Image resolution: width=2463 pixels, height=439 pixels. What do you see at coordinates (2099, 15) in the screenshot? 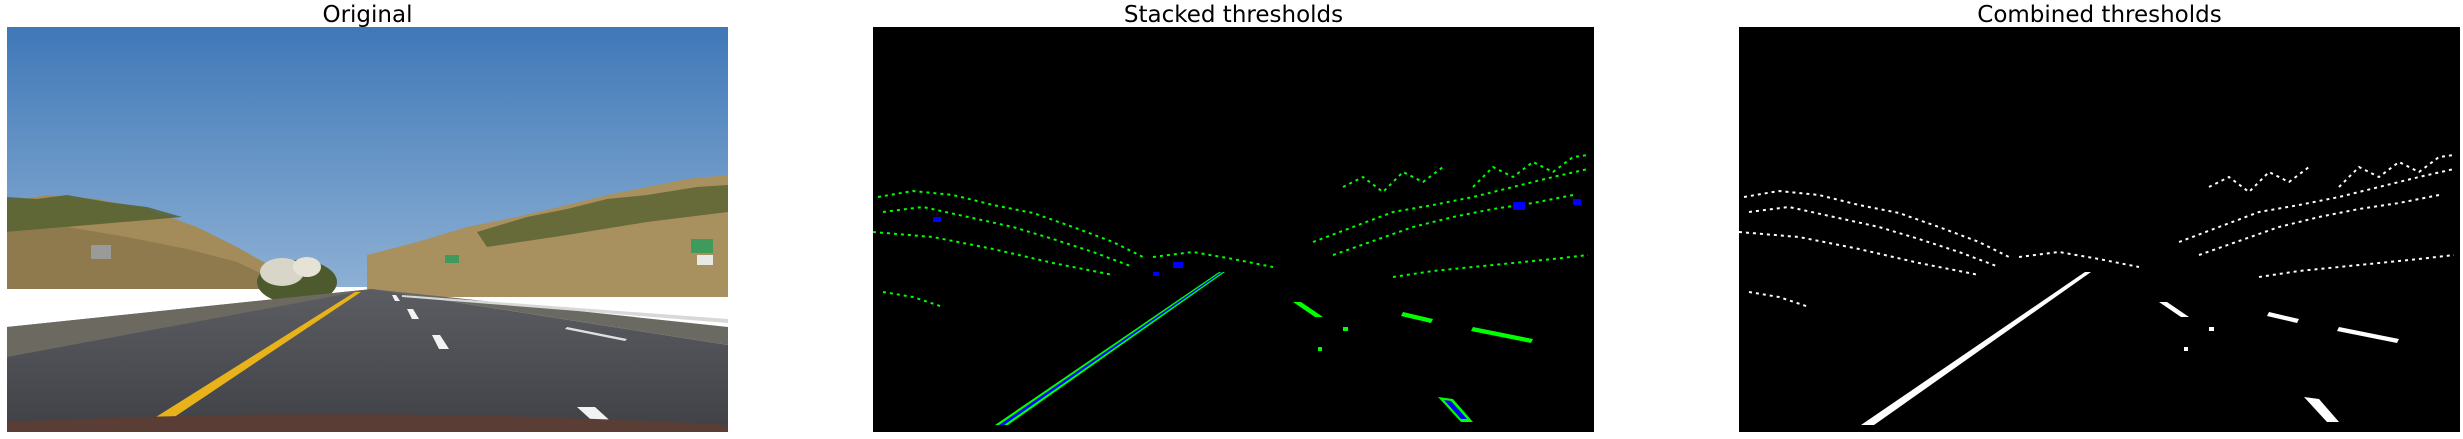
I see `combined-thresholds-title: Combined thresholds` at bounding box center [2099, 15].